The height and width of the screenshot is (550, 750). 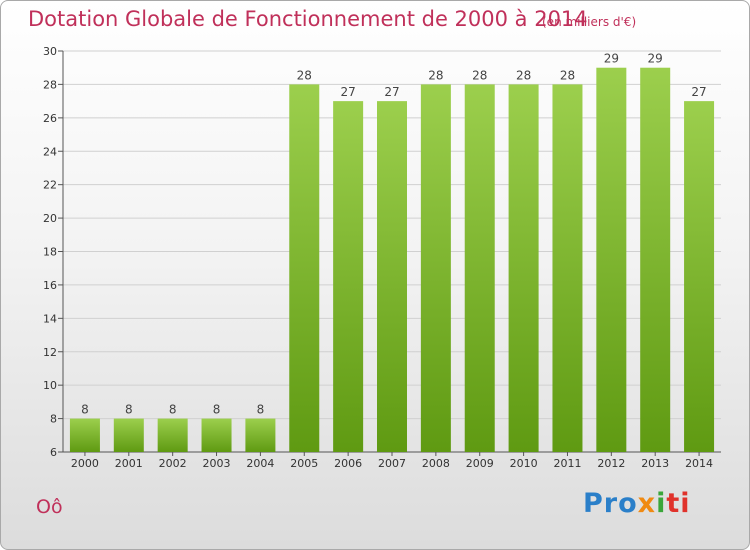 What do you see at coordinates (567, 268) in the screenshot?
I see `bar-2011` at bounding box center [567, 268].